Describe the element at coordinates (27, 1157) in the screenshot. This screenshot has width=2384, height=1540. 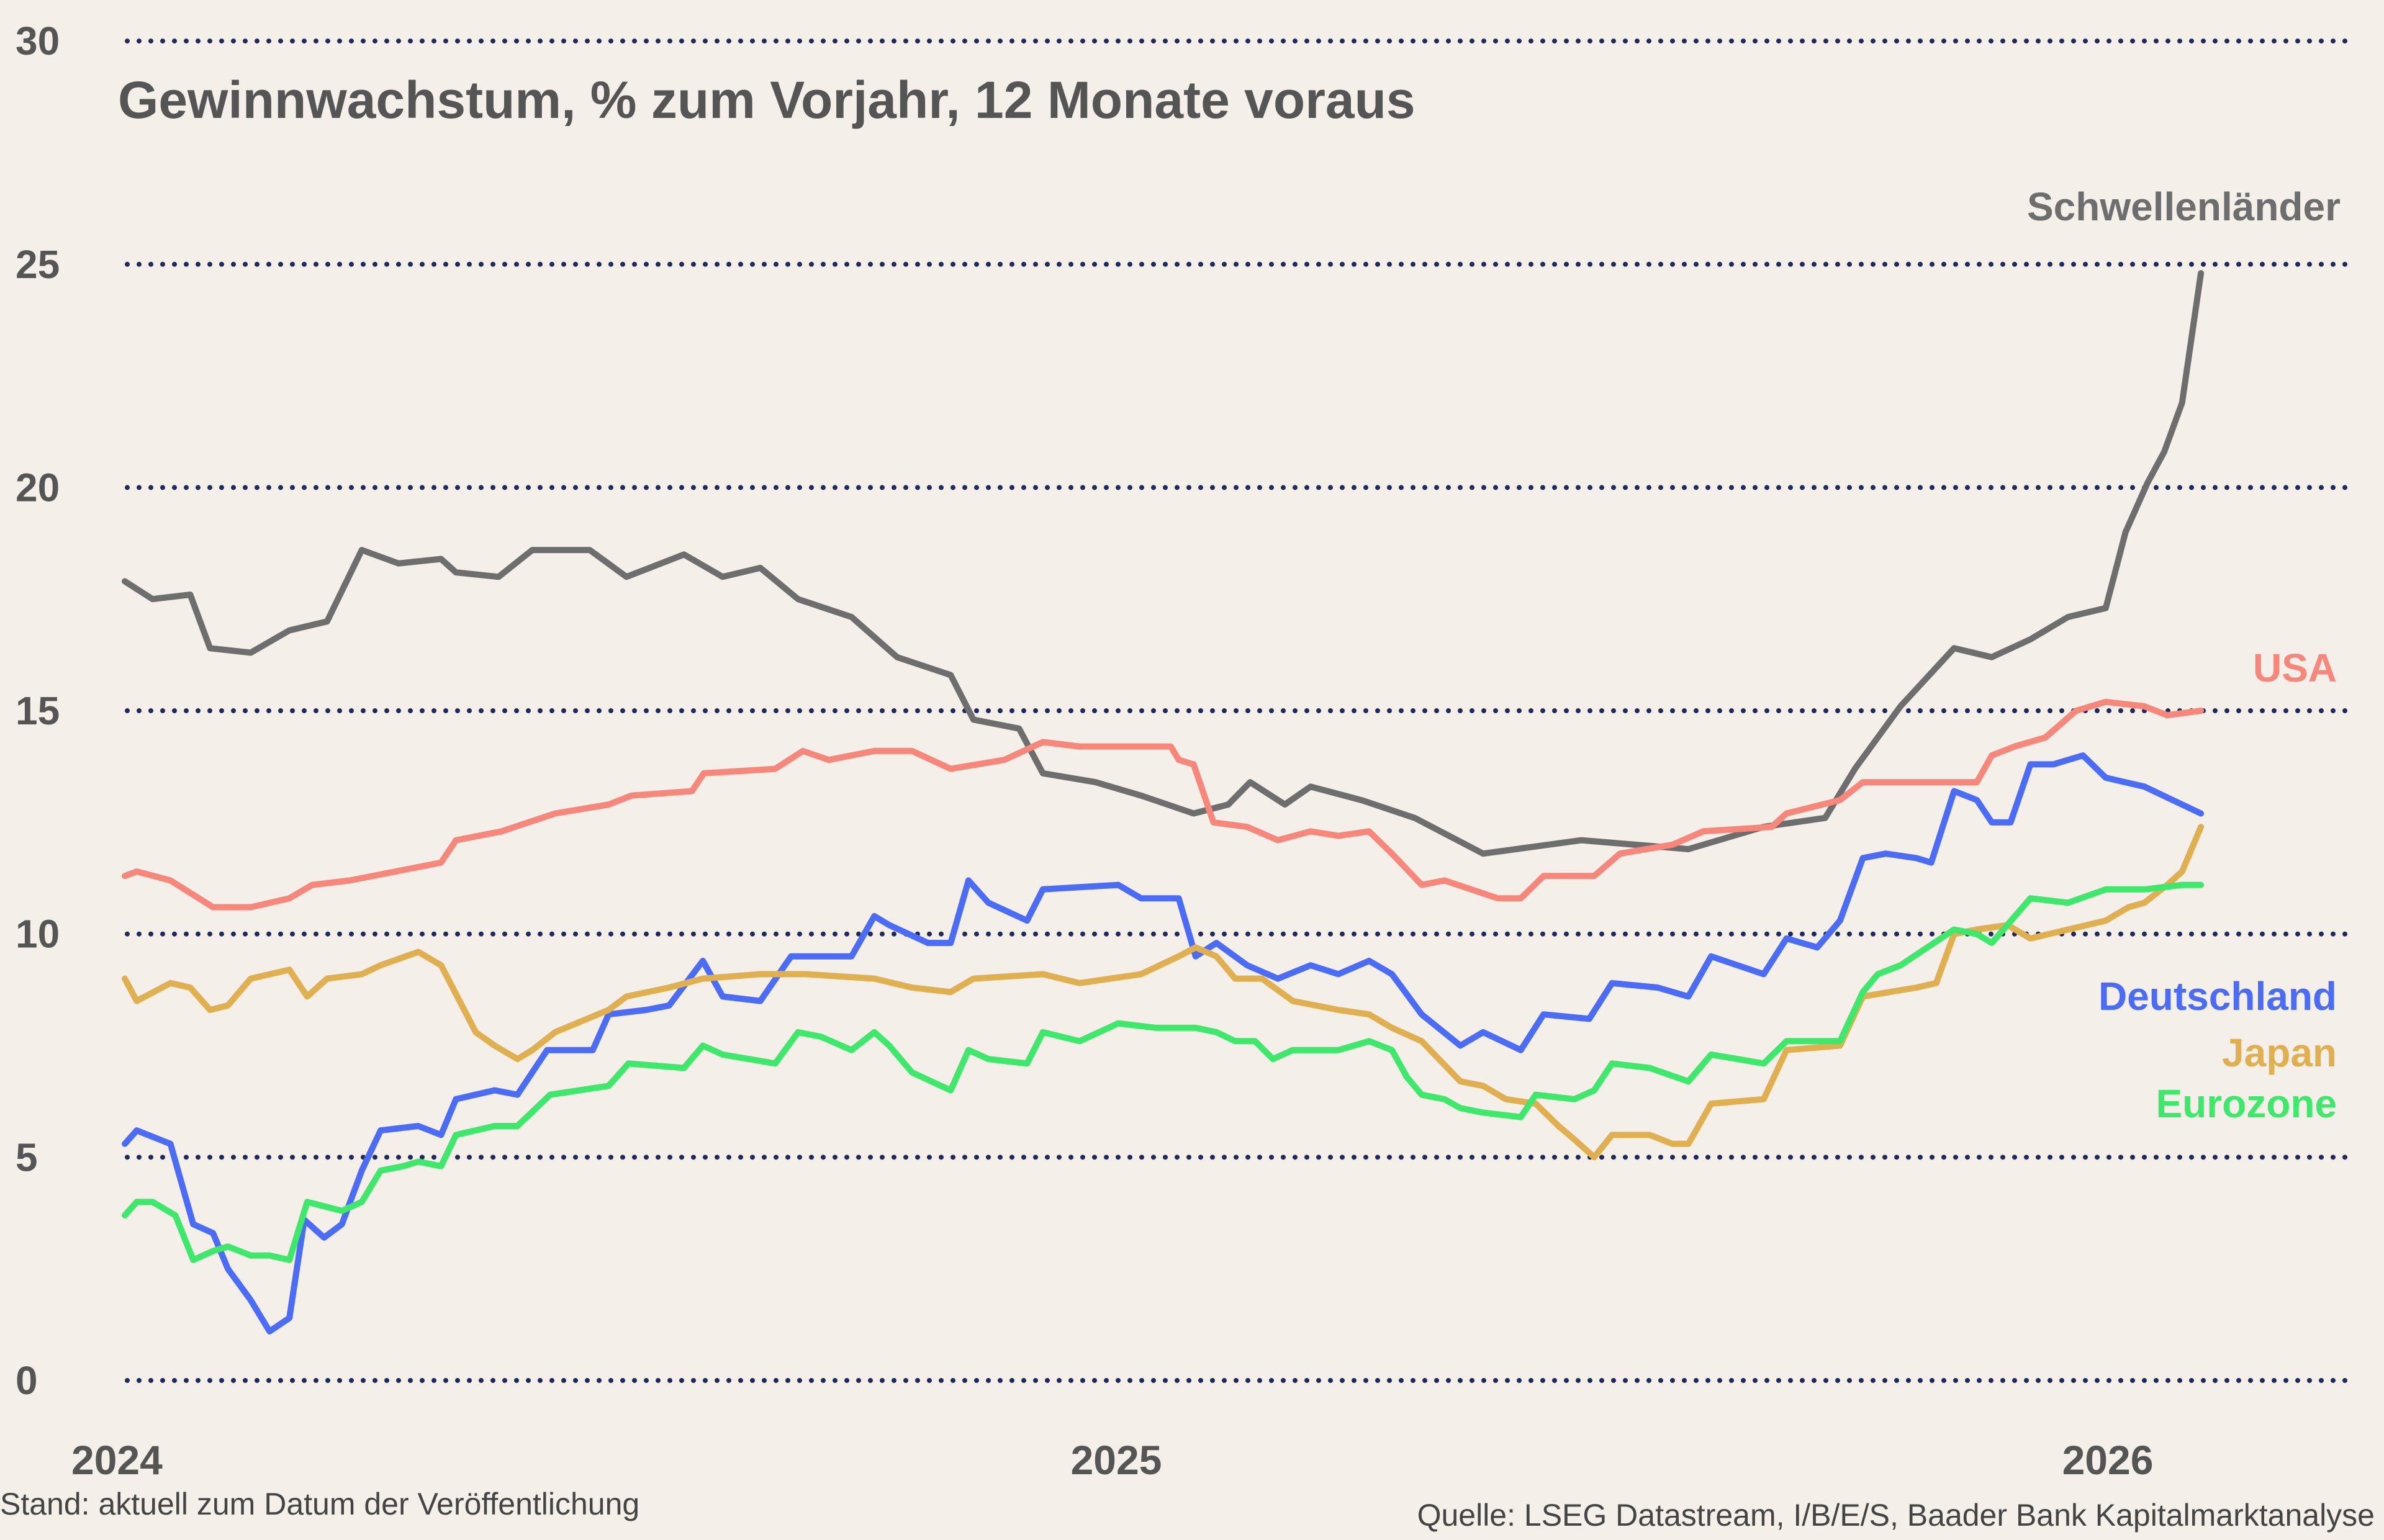
I see `y-tick-label: 5` at that location.